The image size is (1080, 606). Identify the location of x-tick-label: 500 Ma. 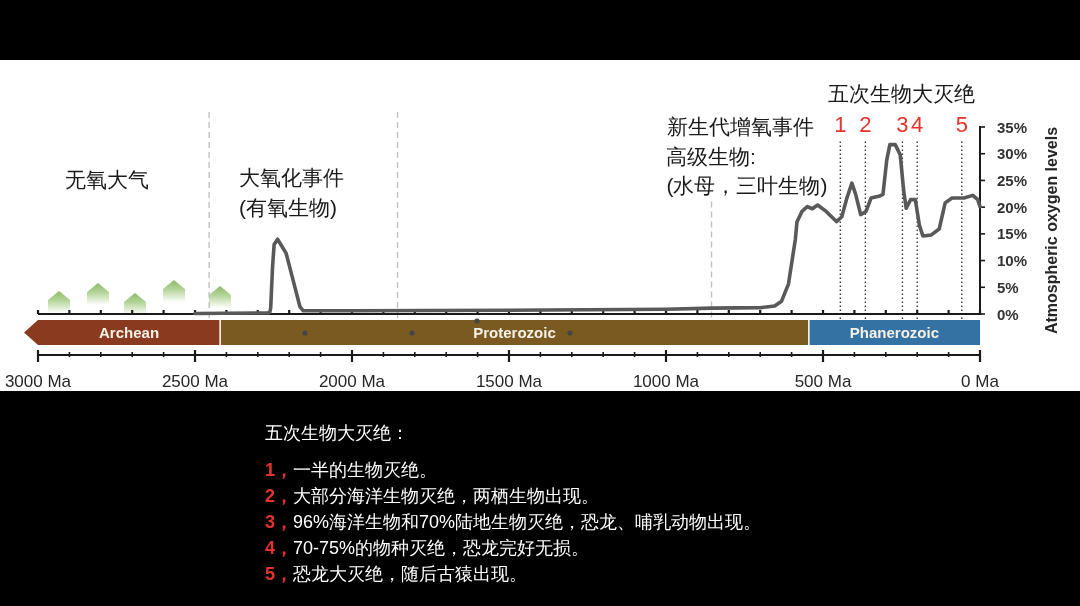
(823, 381).